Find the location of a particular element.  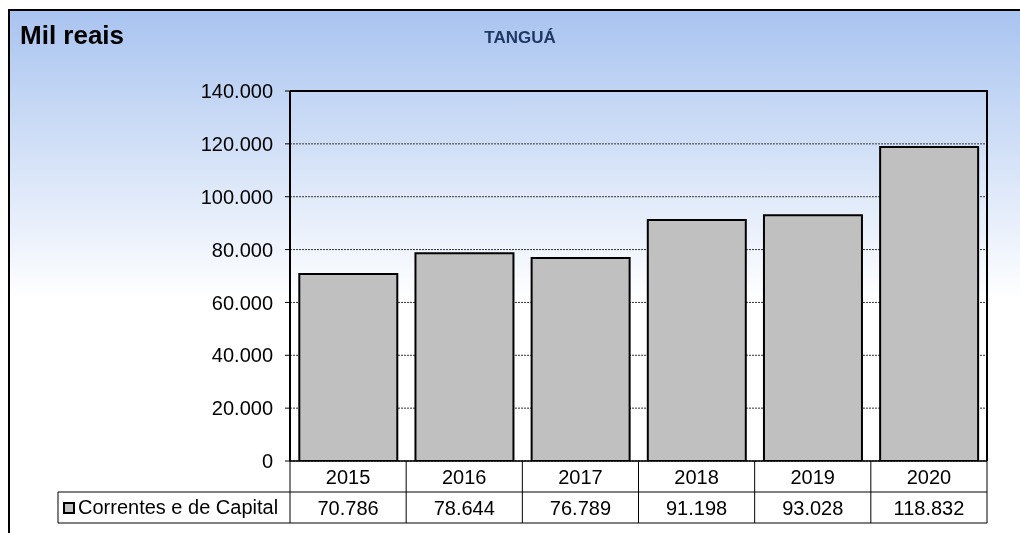

x-tick-label: 2017 is located at coordinates (580, 477).